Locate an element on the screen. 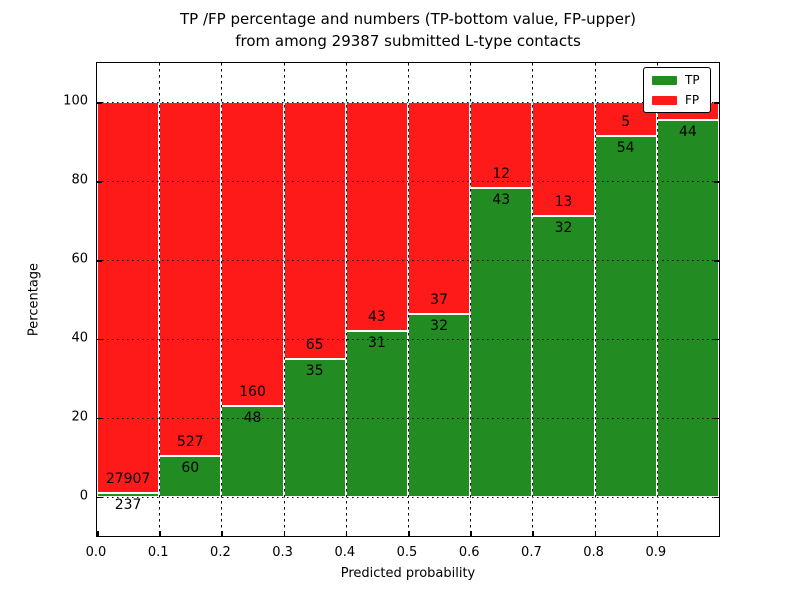 The width and height of the screenshot is (800, 600). fp-count-label: 43 is located at coordinates (376, 317).